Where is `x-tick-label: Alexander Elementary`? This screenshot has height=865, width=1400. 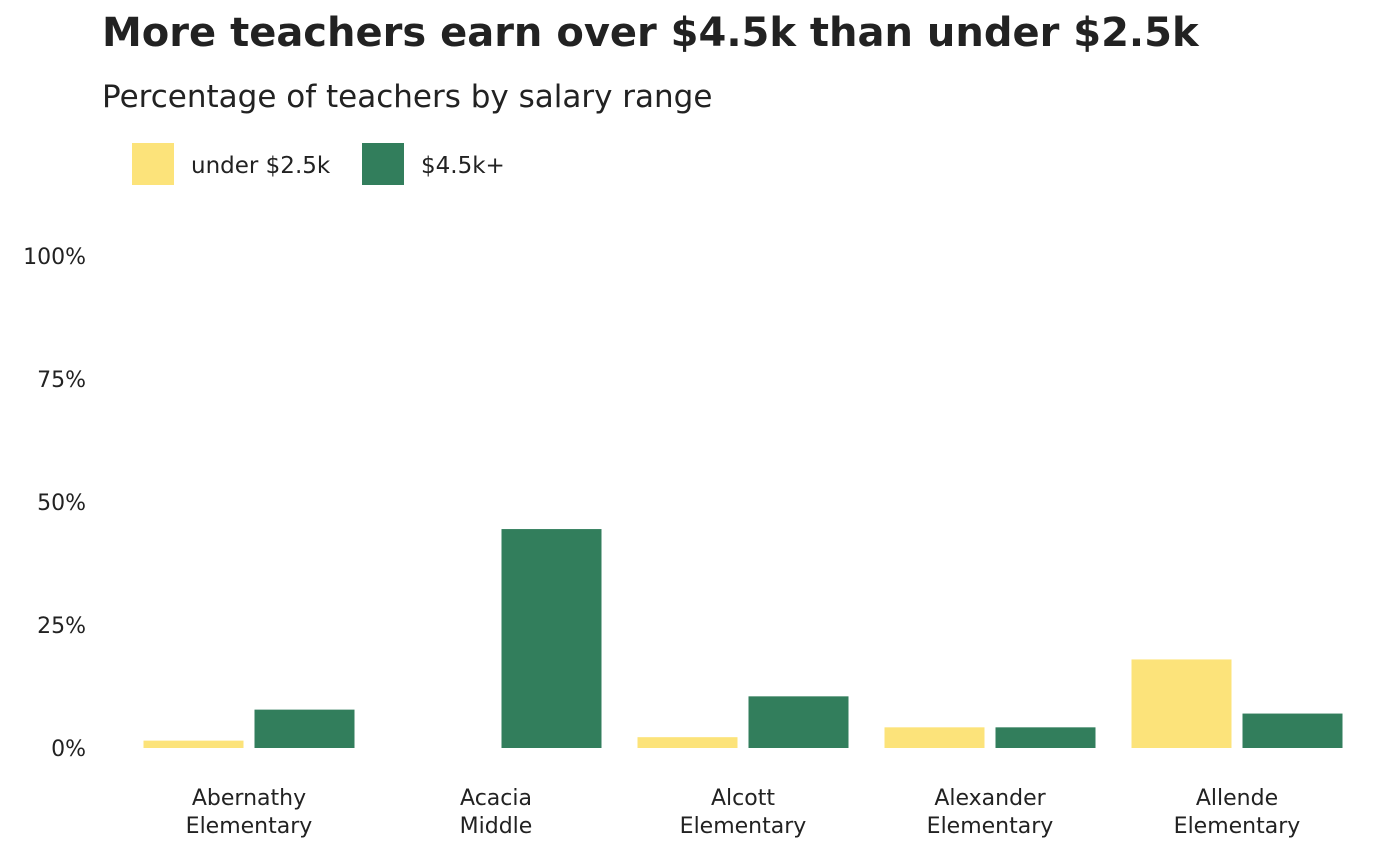
x-tick-label: Alexander Elementary is located at coordinates (990, 812).